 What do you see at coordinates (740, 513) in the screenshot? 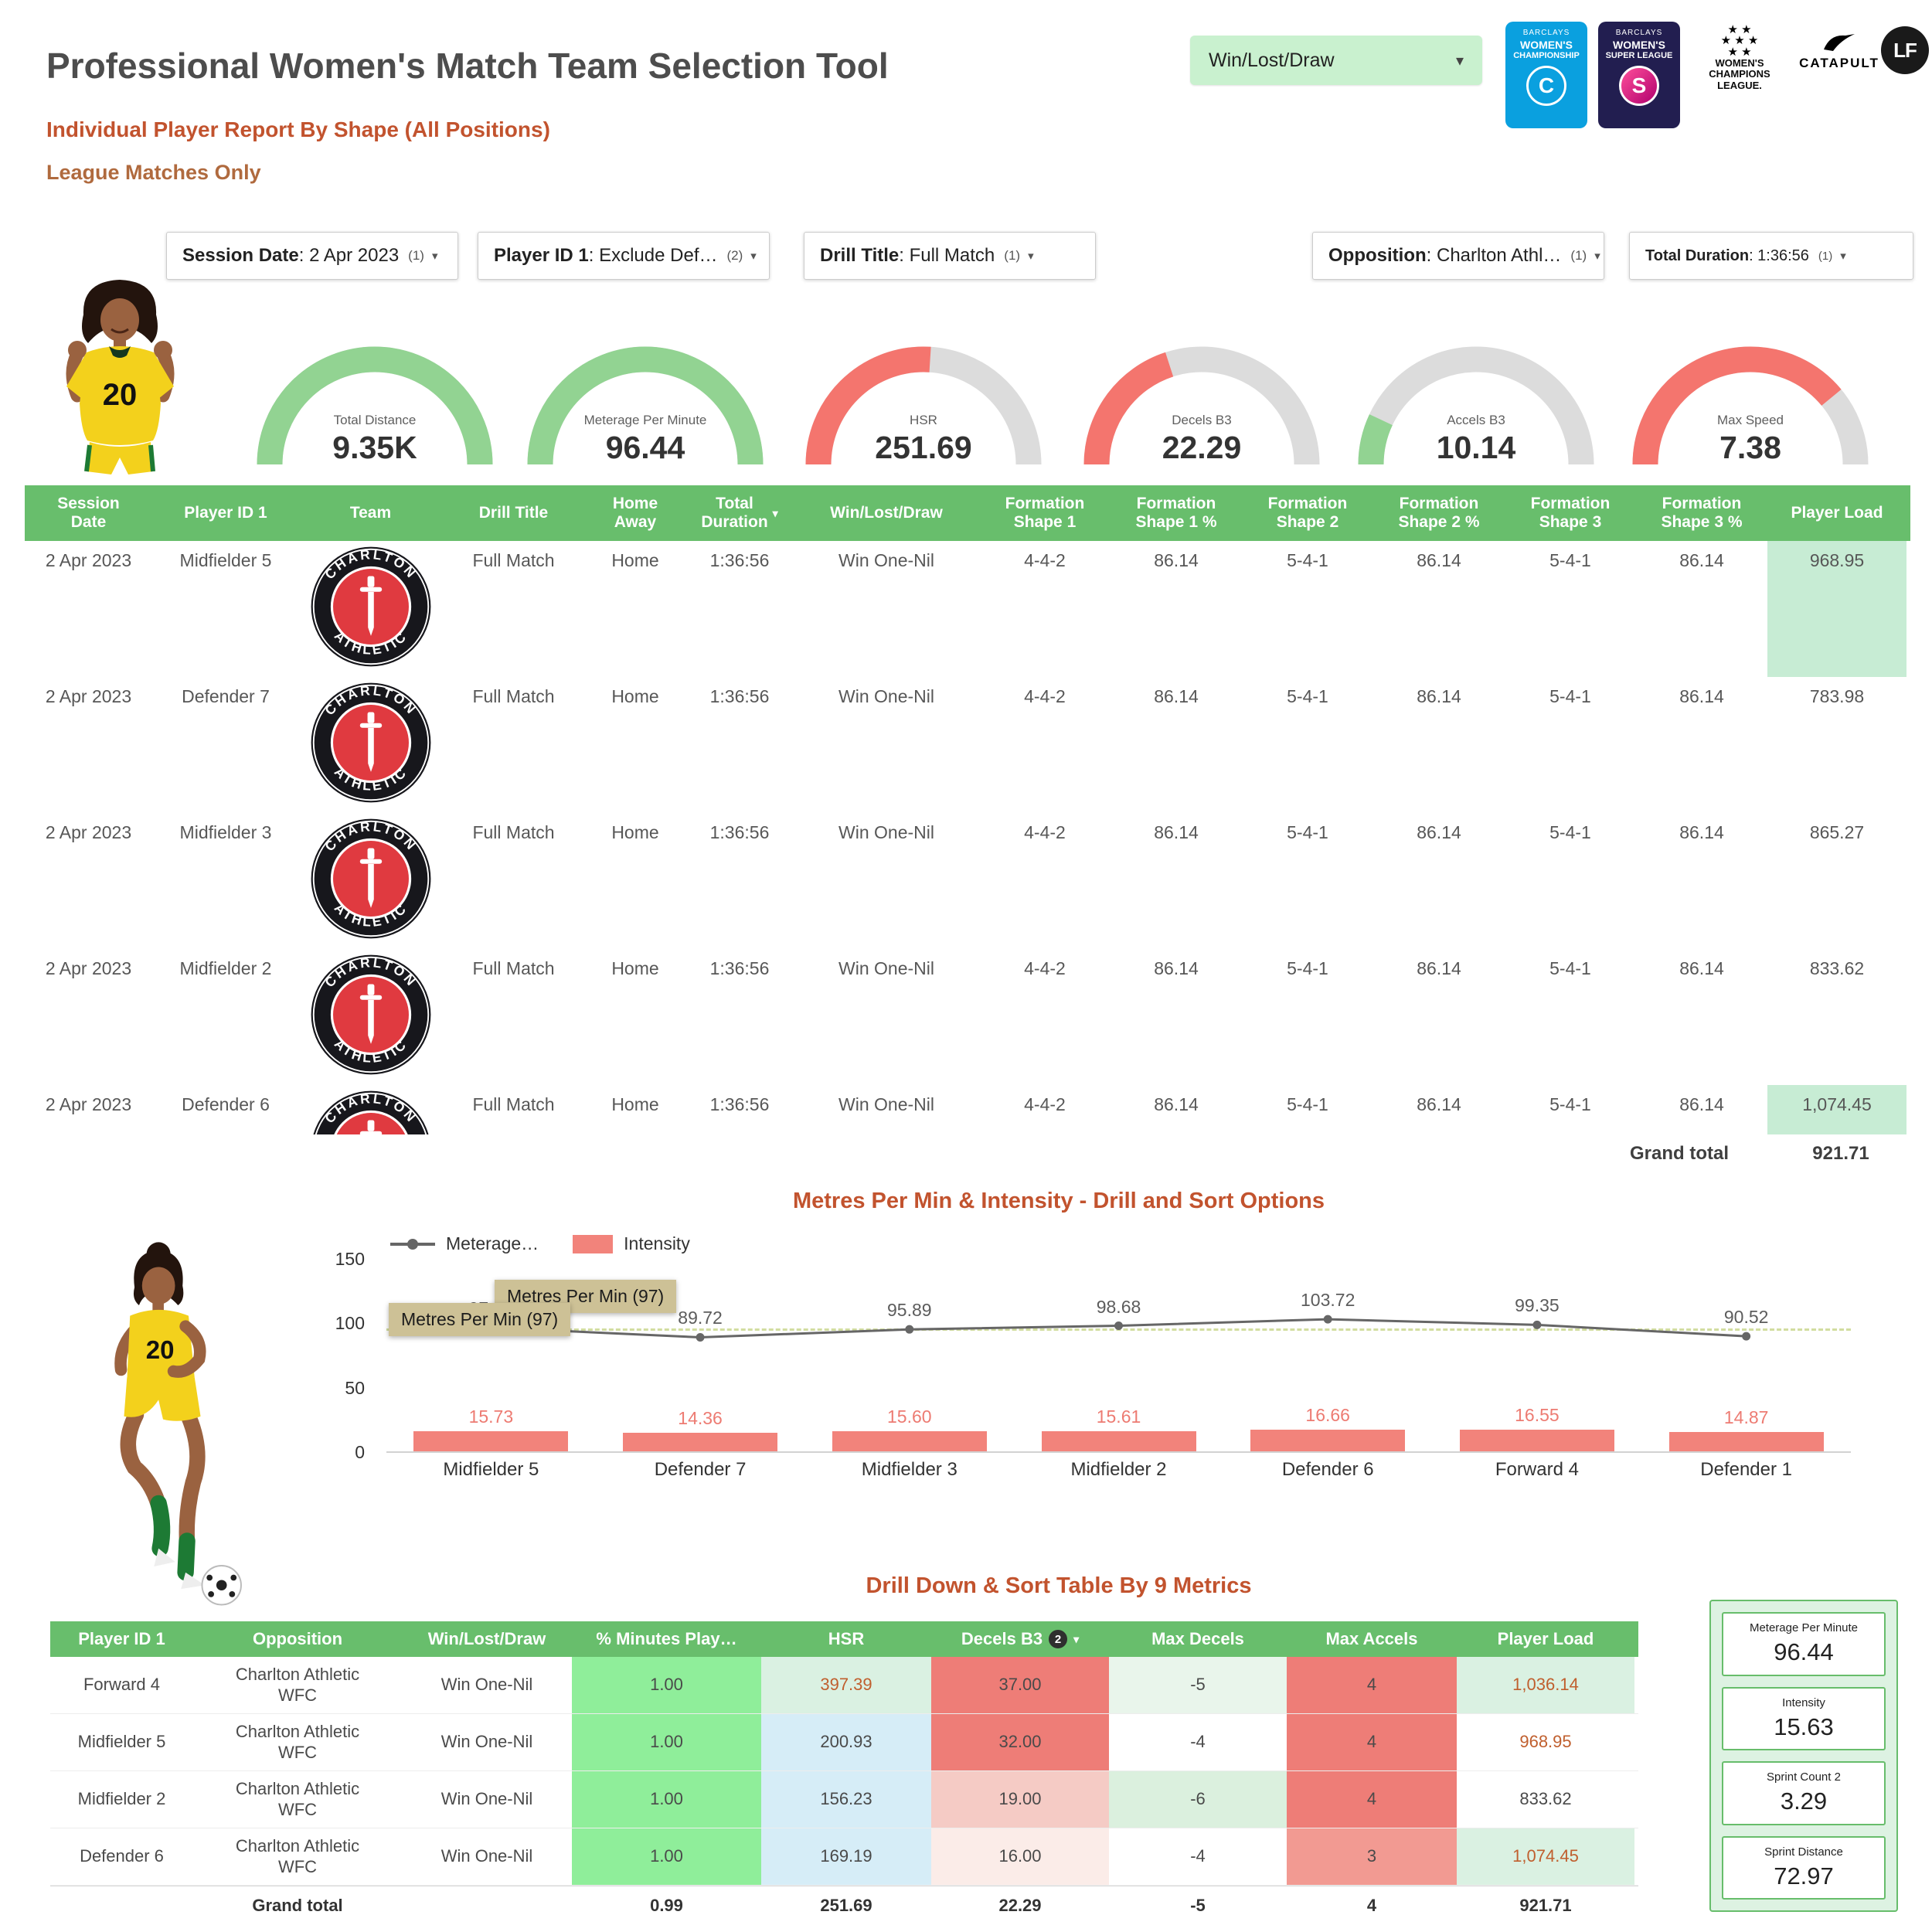
I see `col-total-duration: Total Duration ▾` at bounding box center [740, 513].